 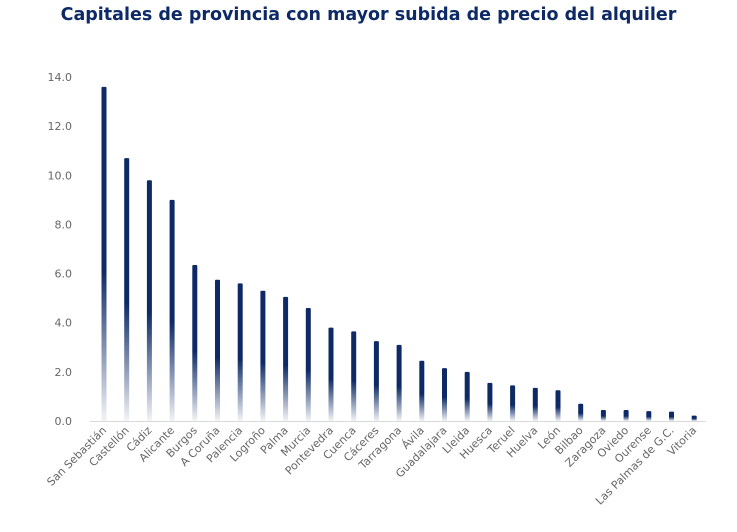 What do you see at coordinates (60, 77) in the screenshot?
I see `y-tick-label: 14.0` at bounding box center [60, 77].